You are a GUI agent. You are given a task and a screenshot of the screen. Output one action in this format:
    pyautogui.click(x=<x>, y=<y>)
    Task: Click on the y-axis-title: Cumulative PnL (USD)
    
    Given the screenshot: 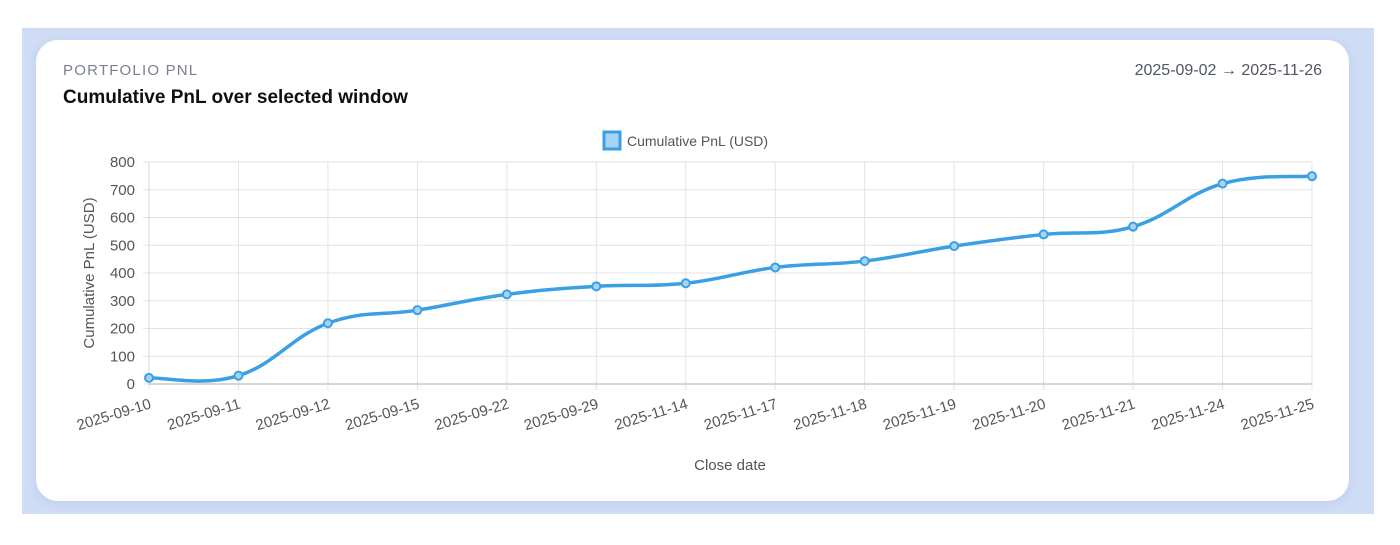 What is the action you would take?
    pyautogui.click(x=89, y=272)
    